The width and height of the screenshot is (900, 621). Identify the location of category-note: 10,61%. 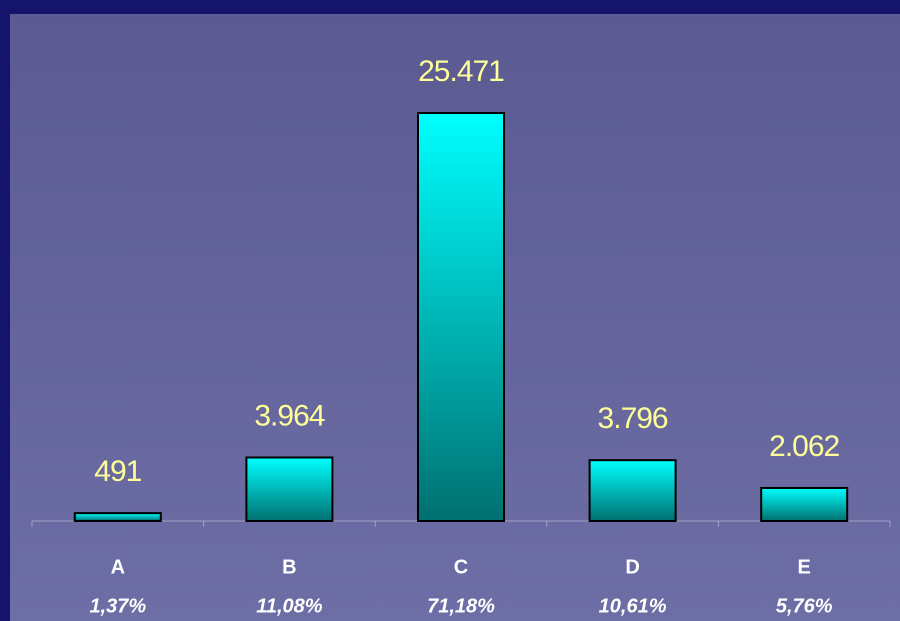
(633, 606).